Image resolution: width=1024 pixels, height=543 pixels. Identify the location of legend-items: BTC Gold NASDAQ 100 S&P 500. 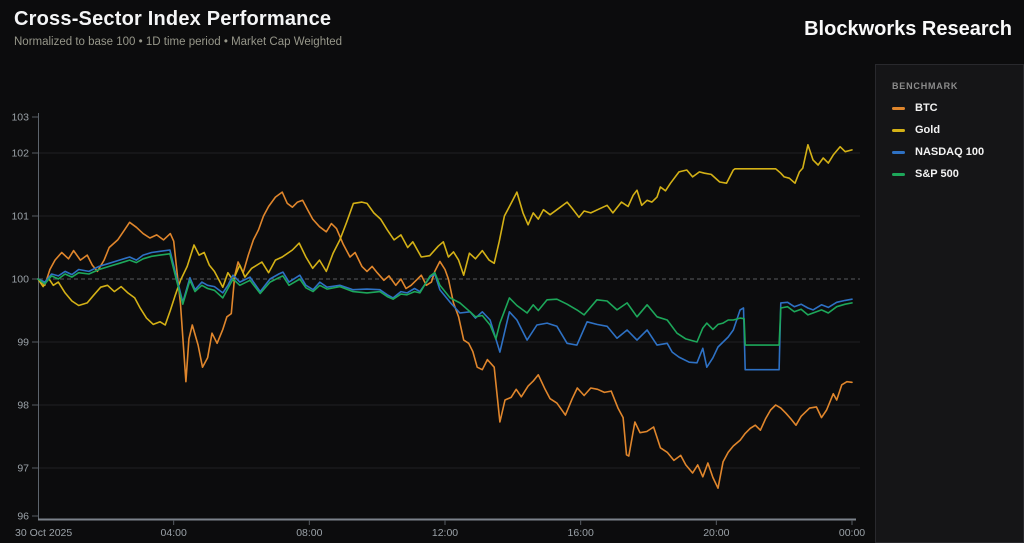
(957, 141).